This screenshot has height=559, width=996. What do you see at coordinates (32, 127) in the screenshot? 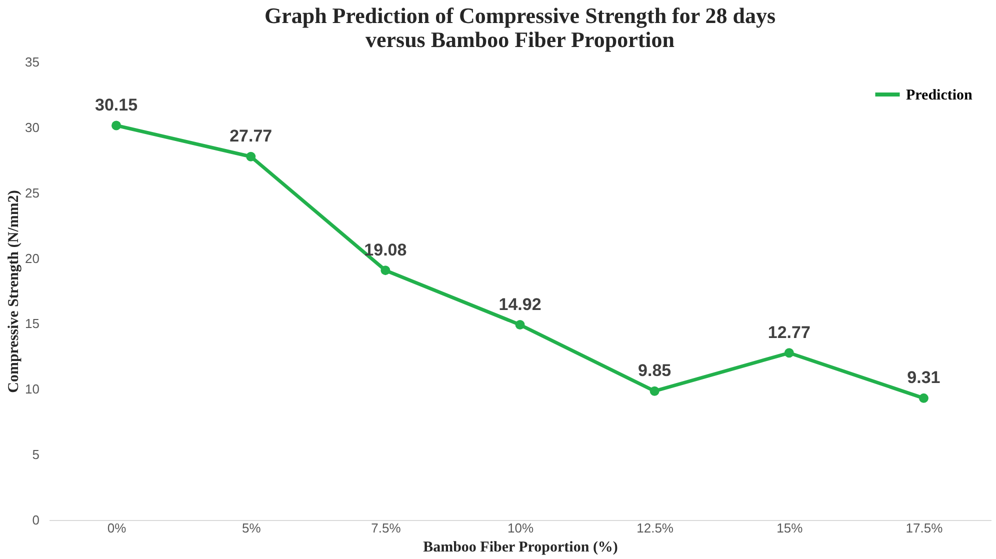
I see `y-tick-label: 30` at bounding box center [32, 127].